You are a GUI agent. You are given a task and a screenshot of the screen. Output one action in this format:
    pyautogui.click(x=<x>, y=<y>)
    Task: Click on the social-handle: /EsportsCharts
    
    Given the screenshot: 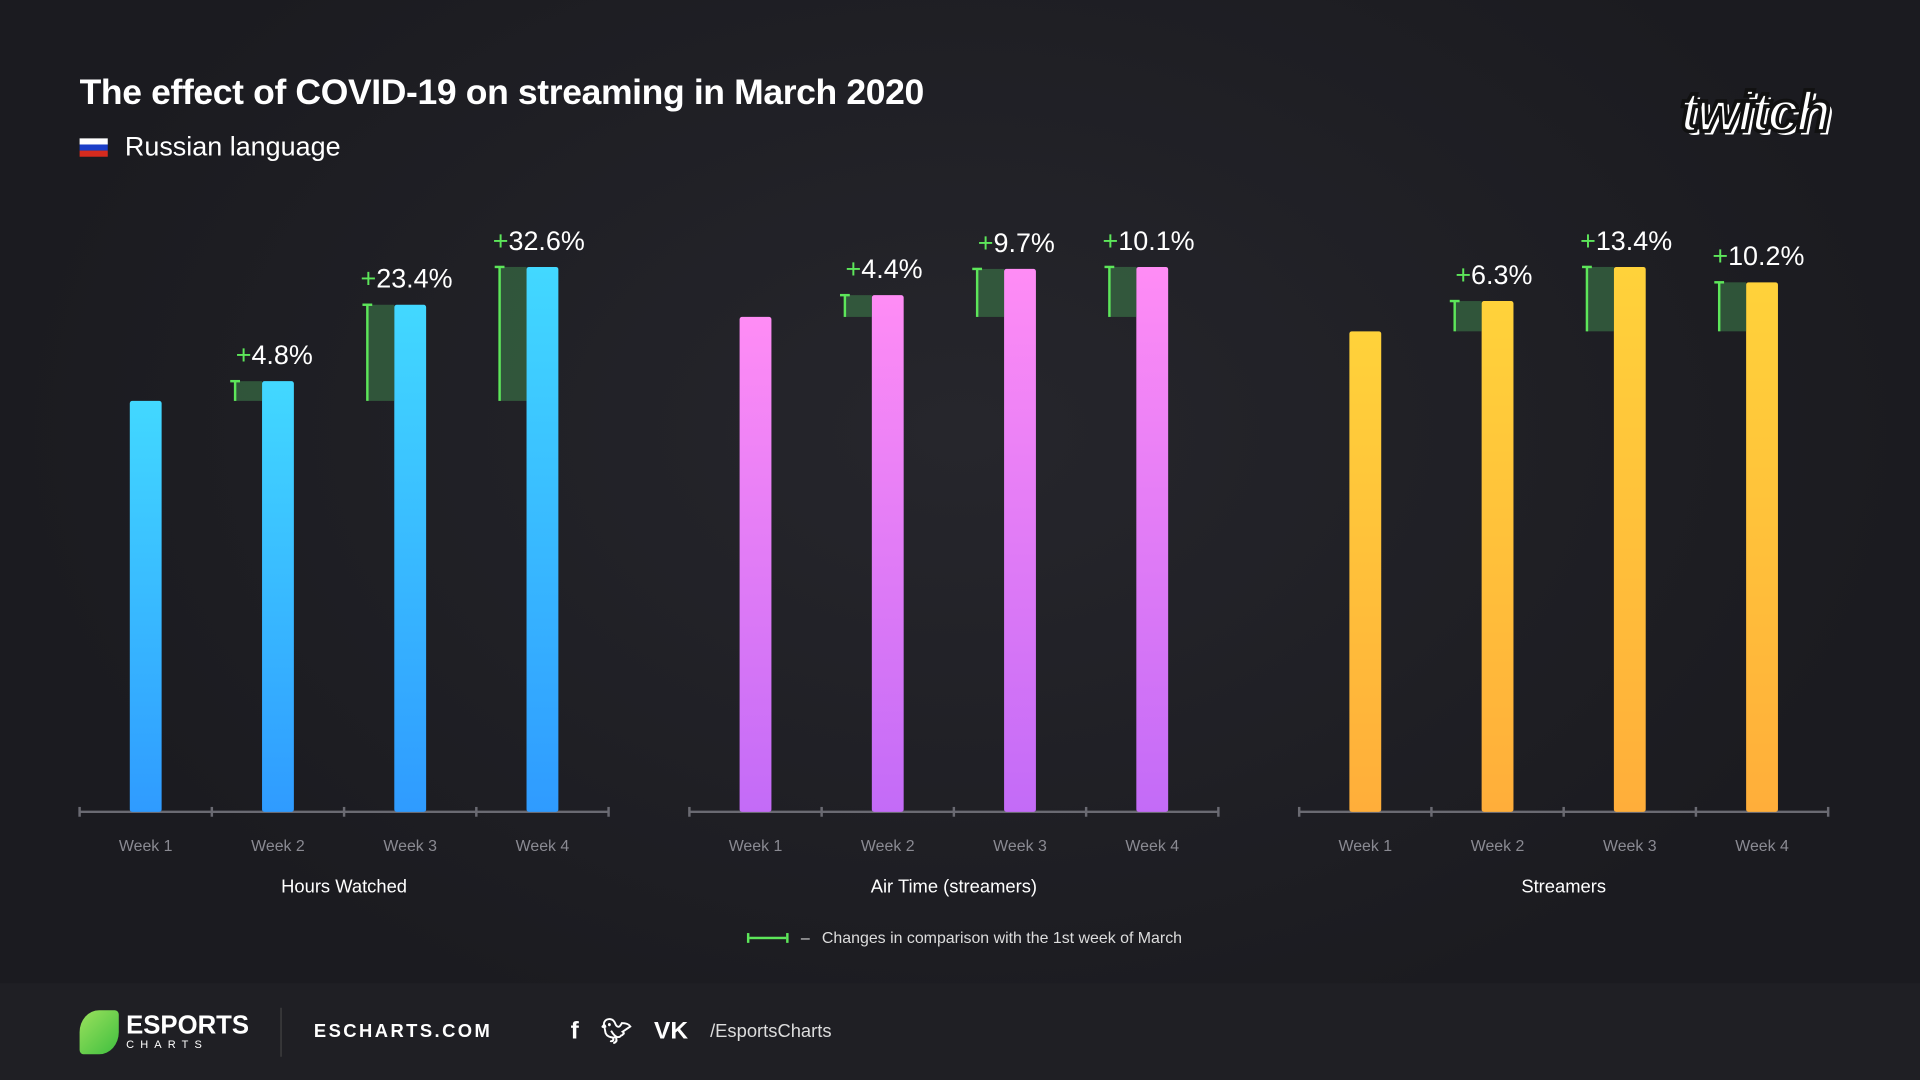 What is the action you would take?
    pyautogui.click(x=771, y=1032)
    